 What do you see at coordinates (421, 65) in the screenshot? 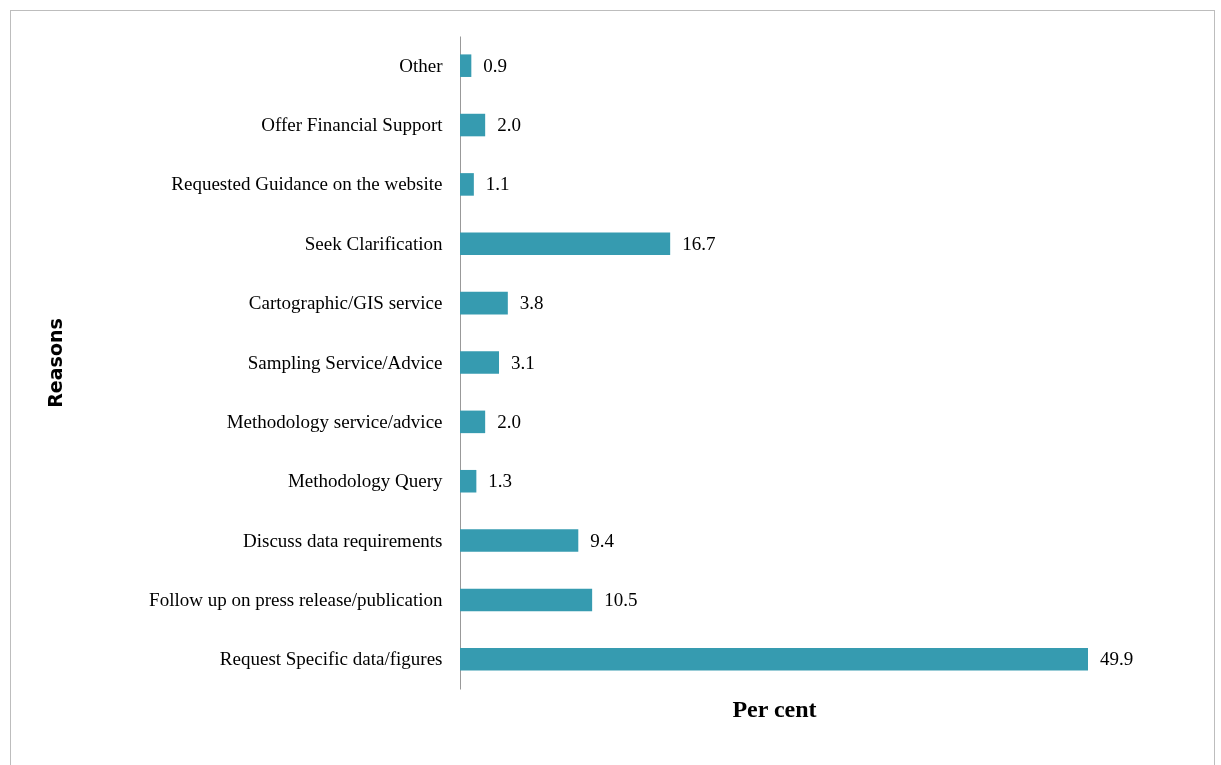
I see `y-tick-label: Other` at bounding box center [421, 65].